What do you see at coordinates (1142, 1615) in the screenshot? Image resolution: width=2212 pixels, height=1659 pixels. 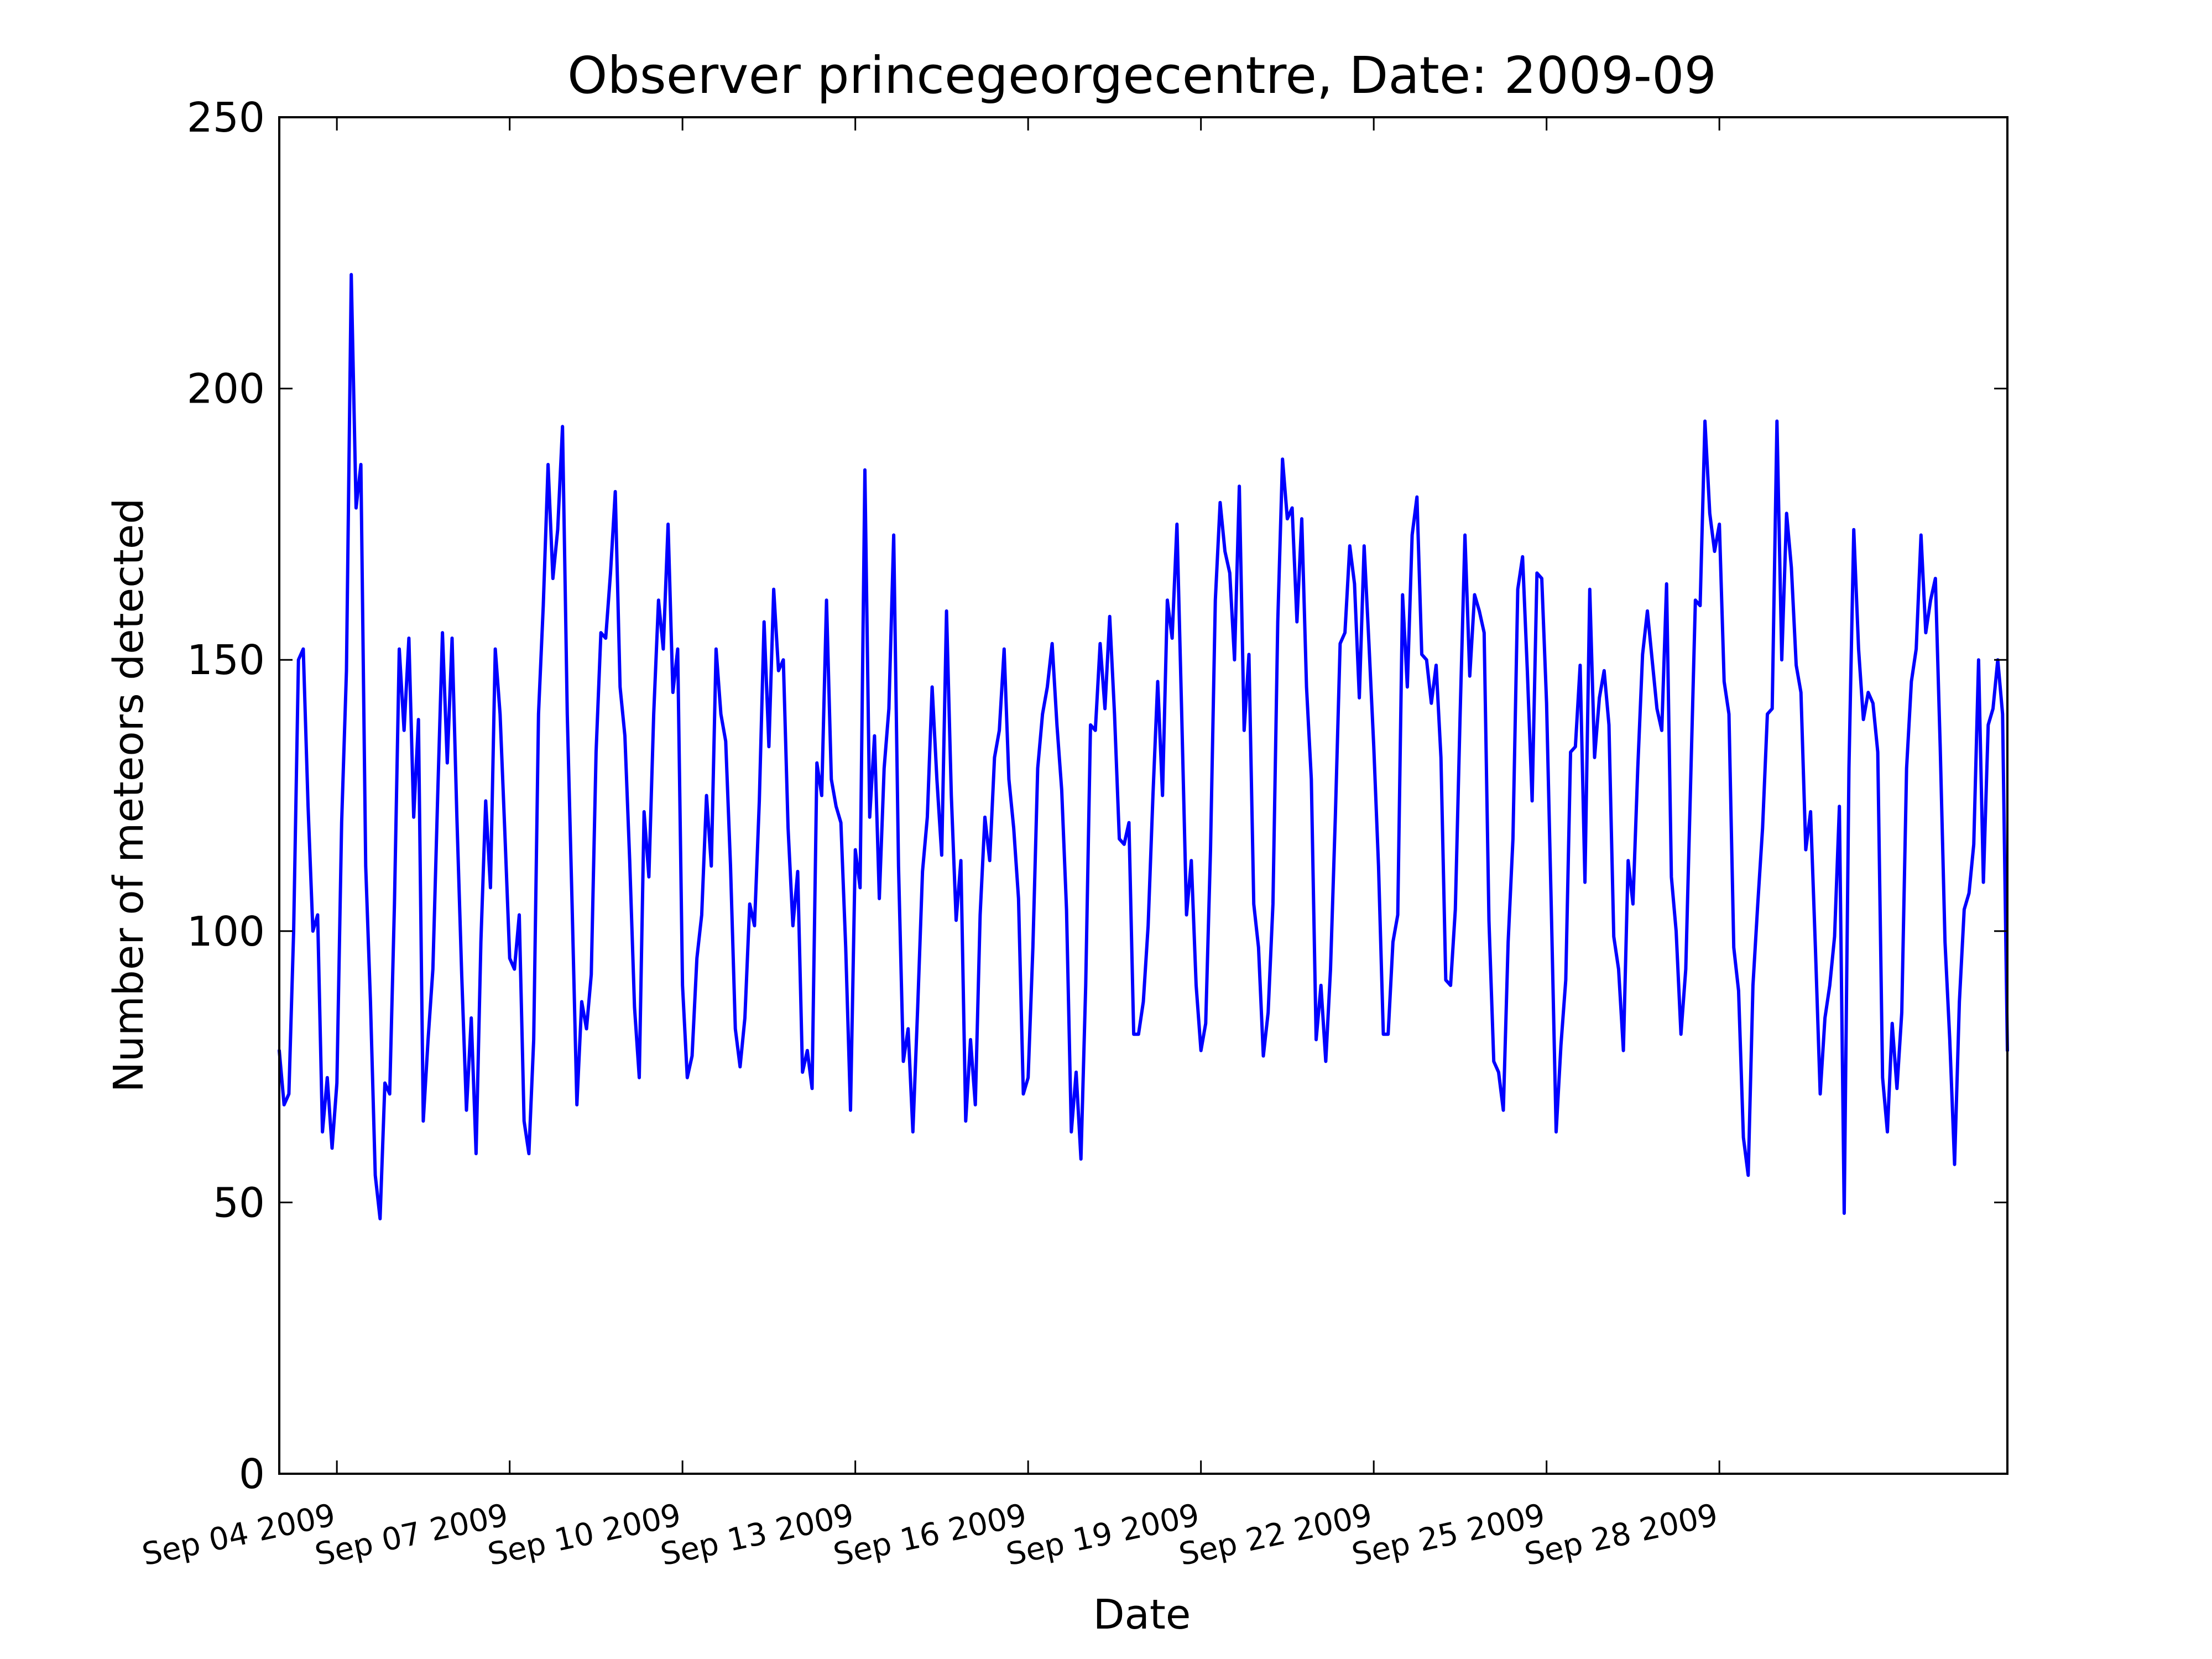 I see `x-axis-label: Date` at bounding box center [1142, 1615].